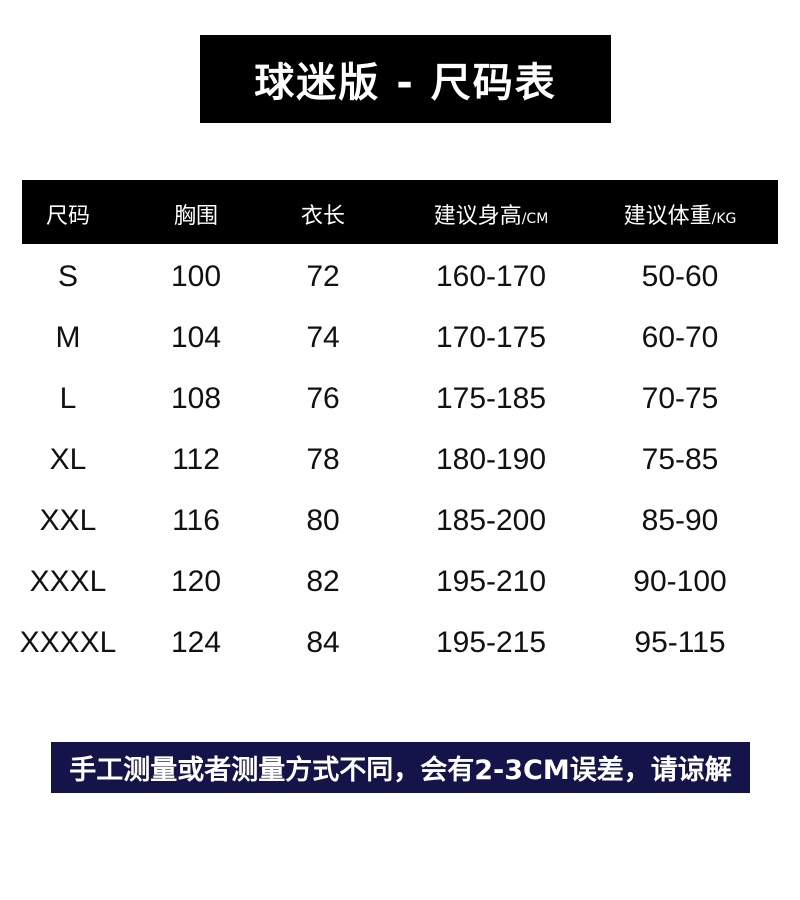 The width and height of the screenshot is (800, 900). I want to click on table-cell: 75-85, so click(680, 459).